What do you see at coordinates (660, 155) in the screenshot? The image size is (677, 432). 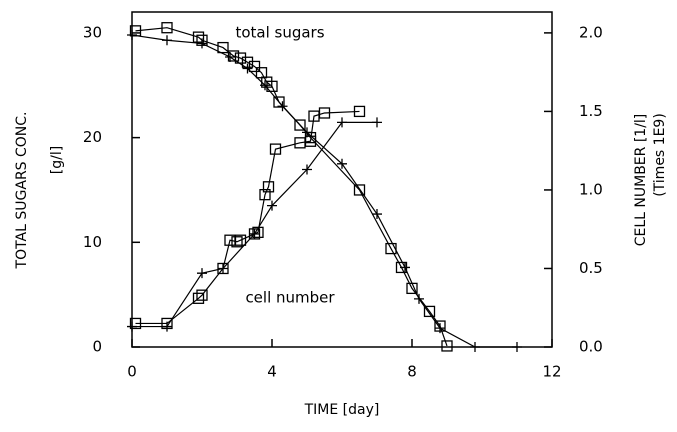 I see `y2-axis-unit: (Times 1E9)` at bounding box center [660, 155].